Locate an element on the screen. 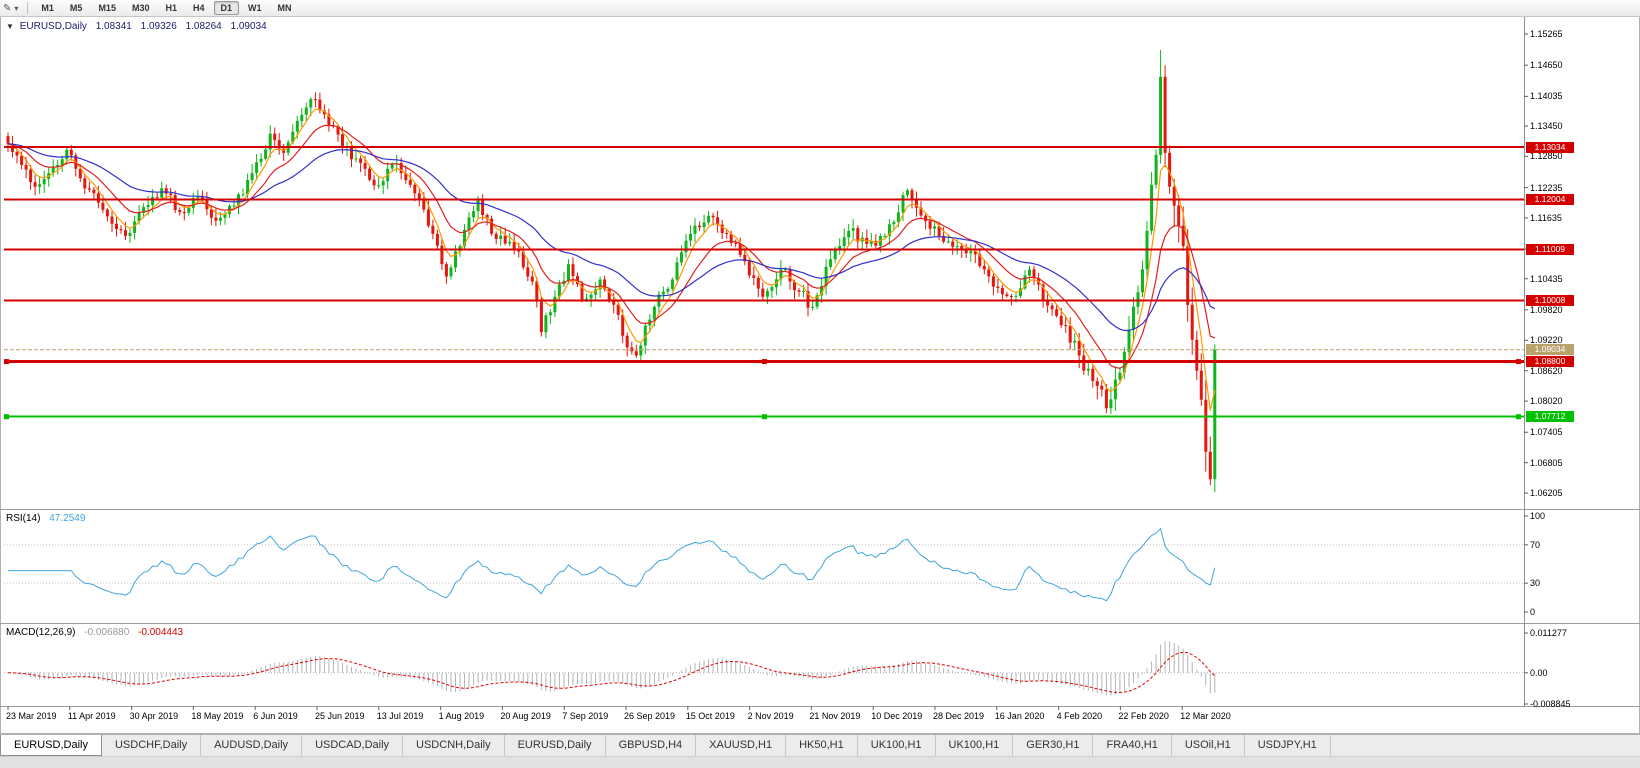  chart-tab-7: XAUUSD,H1 is located at coordinates (741, 745).